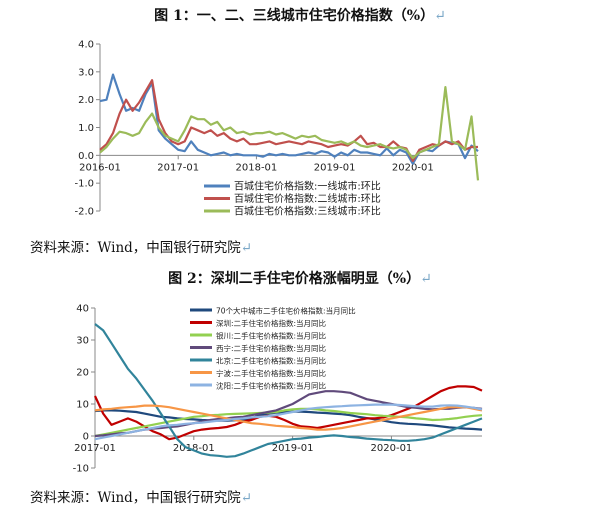 This screenshot has width=600, height=515. I want to click on legend-label-5: 北京:二手住宅价格指数:当月同比, so click(271, 361).